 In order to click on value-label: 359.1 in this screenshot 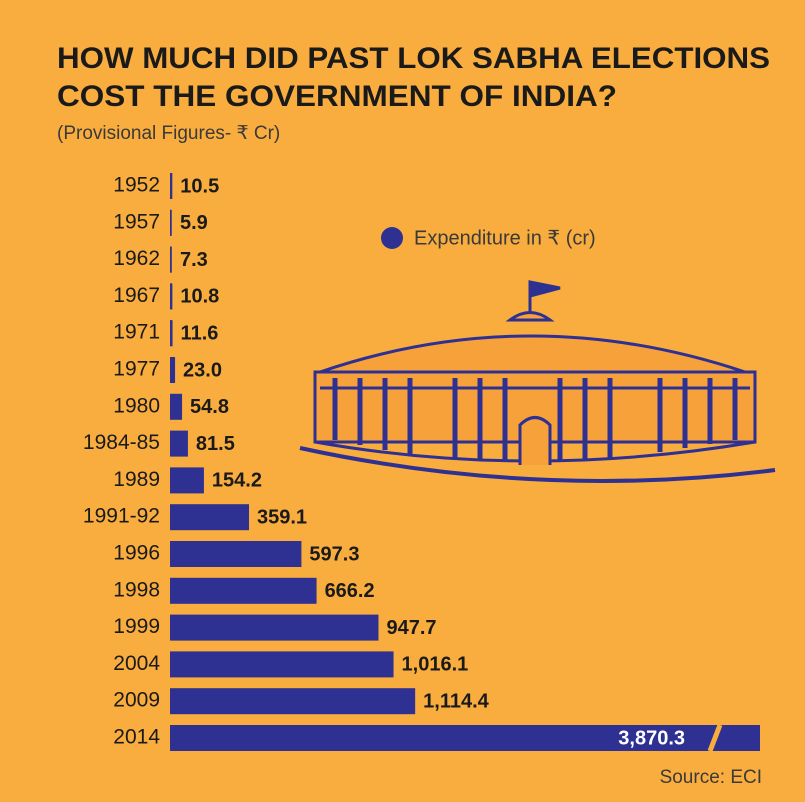, I will do `click(282, 517)`.